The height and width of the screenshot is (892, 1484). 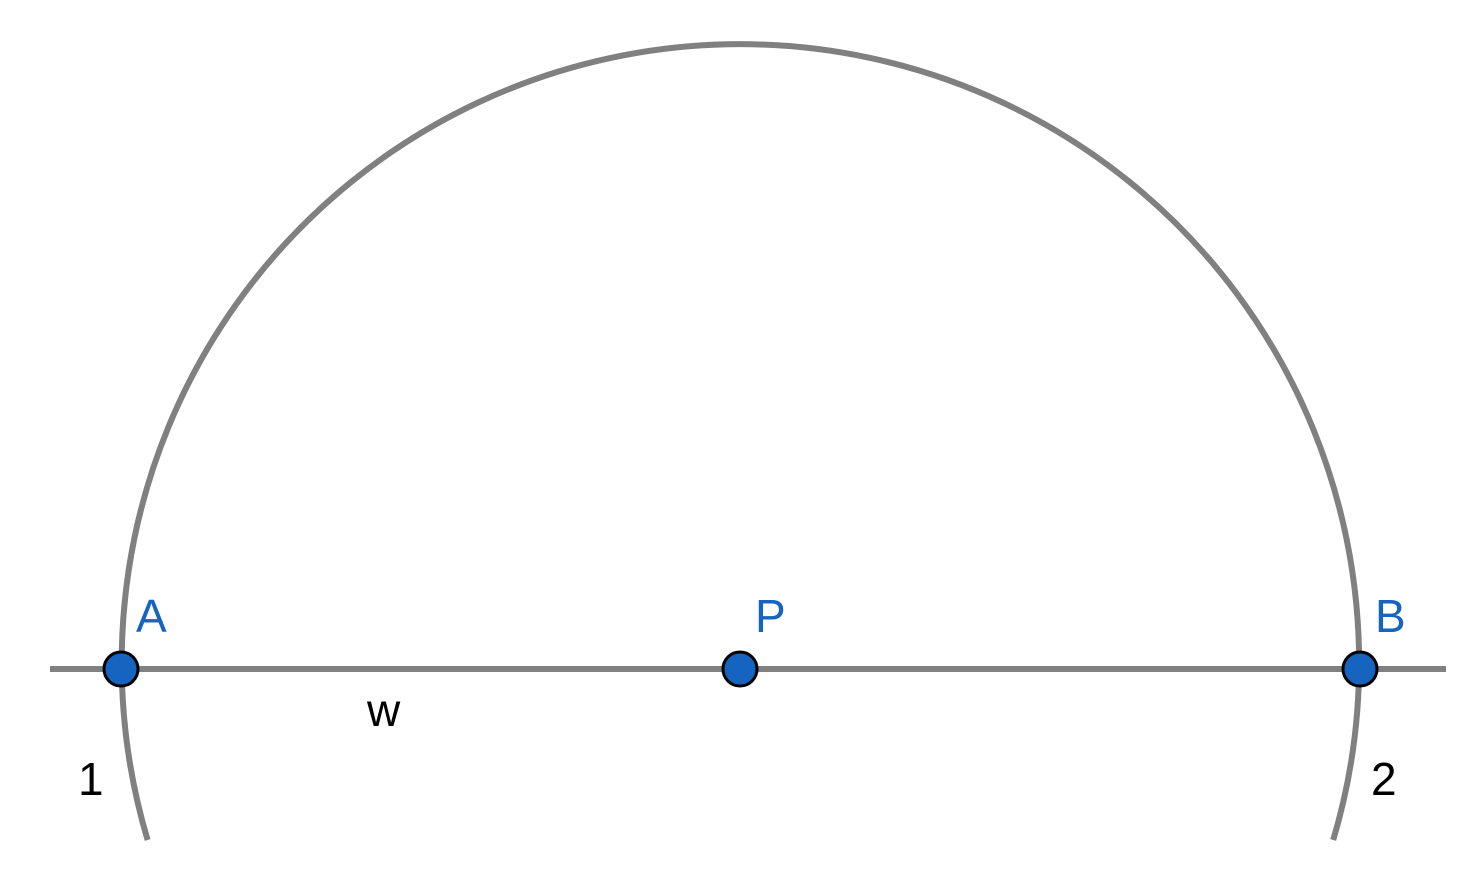 I want to click on line-w-label: w, so click(x=383, y=710).